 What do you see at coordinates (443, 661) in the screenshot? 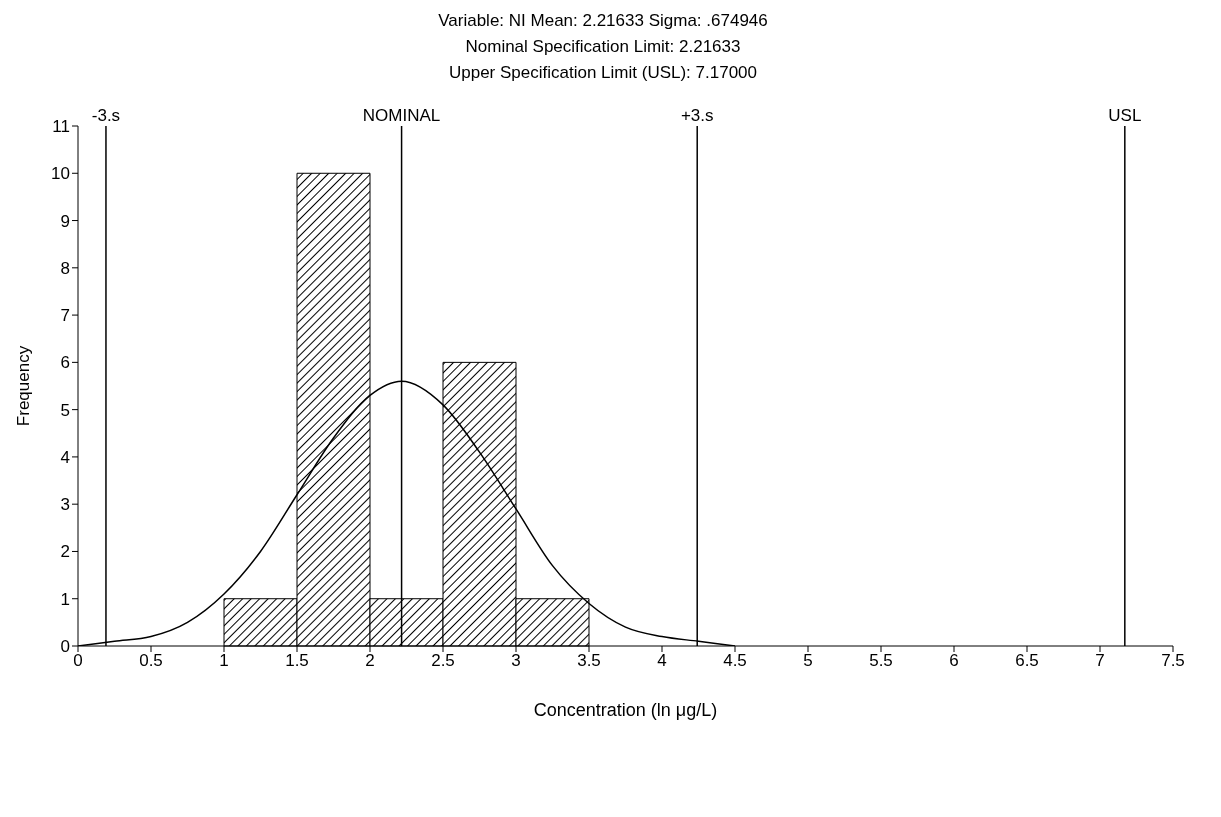
I see `x-tick-label: 2.5` at bounding box center [443, 661].